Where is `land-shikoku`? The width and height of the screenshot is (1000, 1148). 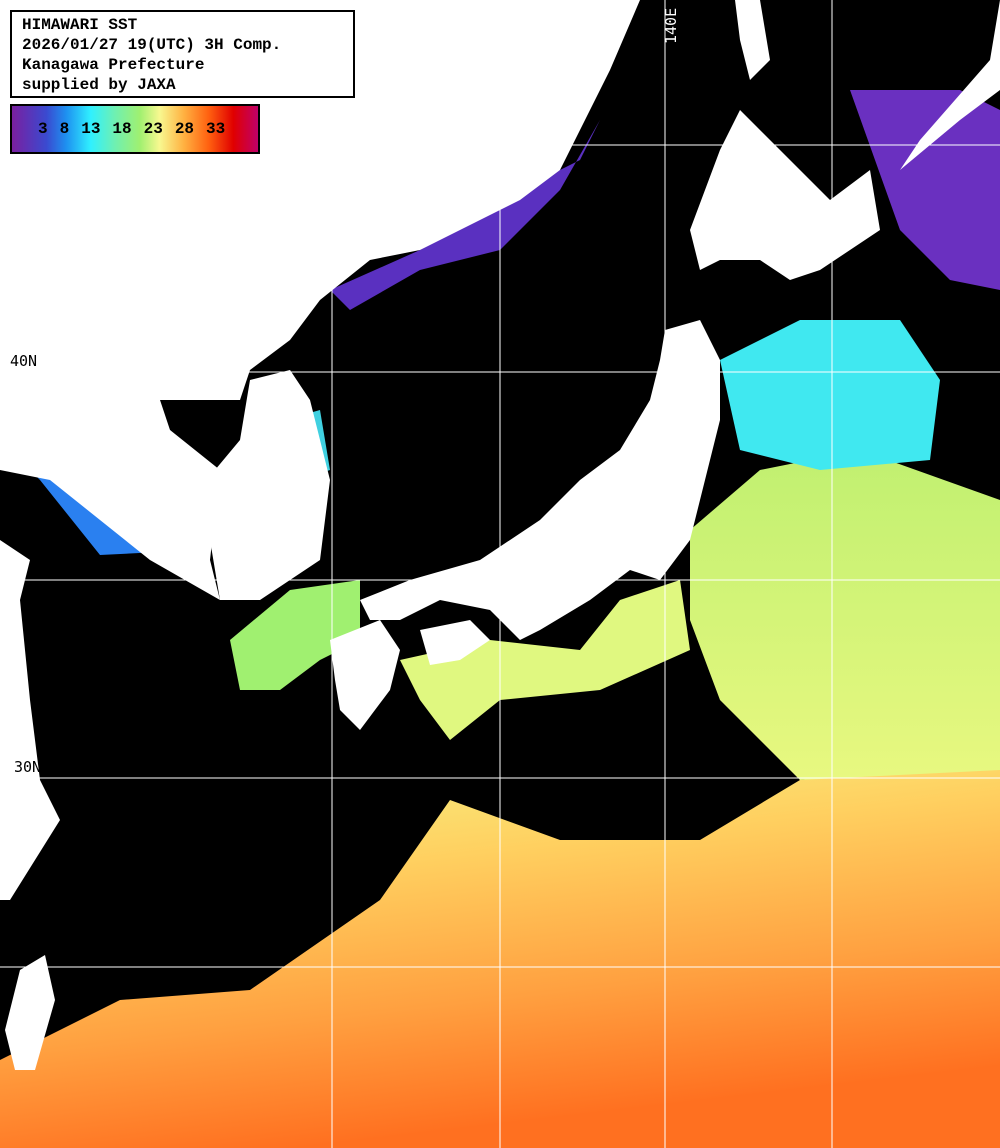 land-shikoku is located at coordinates (455, 642).